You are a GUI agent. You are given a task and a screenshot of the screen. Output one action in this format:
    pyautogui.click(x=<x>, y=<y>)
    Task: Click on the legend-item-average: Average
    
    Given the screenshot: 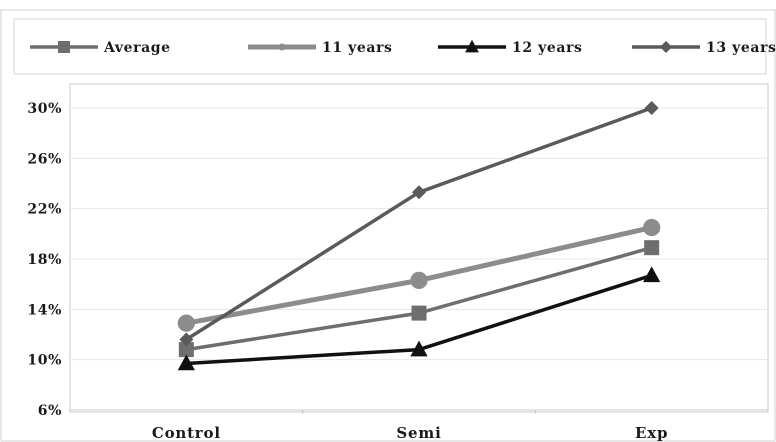 What is the action you would take?
    pyautogui.click(x=100, y=48)
    